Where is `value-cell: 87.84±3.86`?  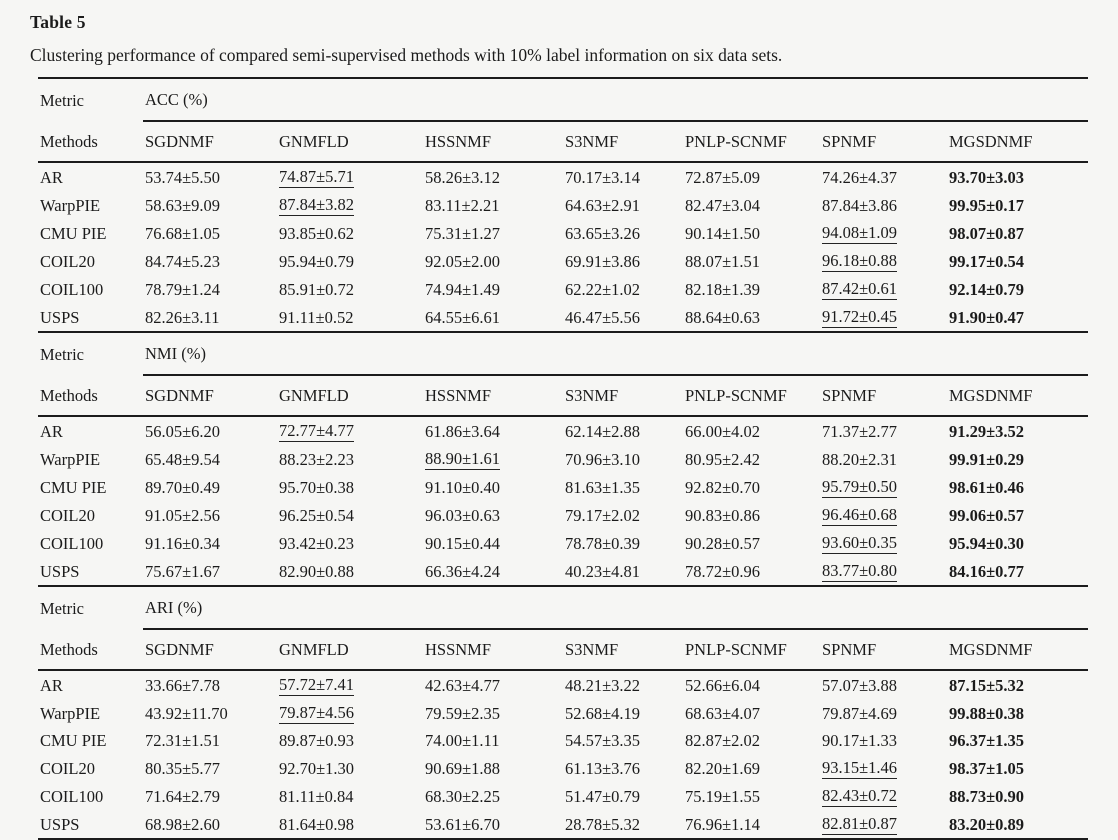
value-cell: 87.84±3.86 is located at coordinates (883, 205).